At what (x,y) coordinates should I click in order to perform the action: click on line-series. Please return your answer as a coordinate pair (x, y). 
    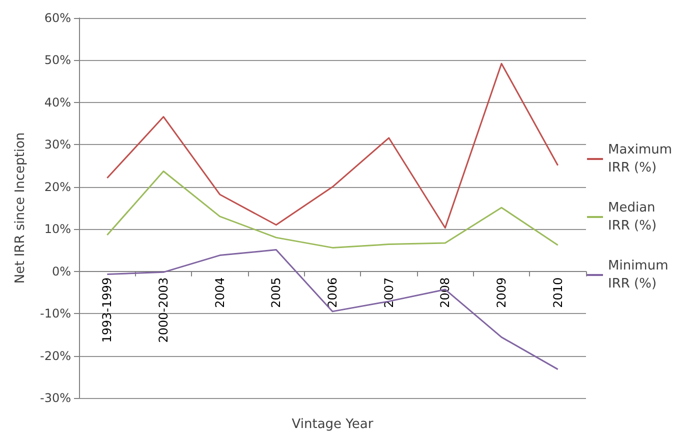
    Looking at the image, I should click on (332, 209).